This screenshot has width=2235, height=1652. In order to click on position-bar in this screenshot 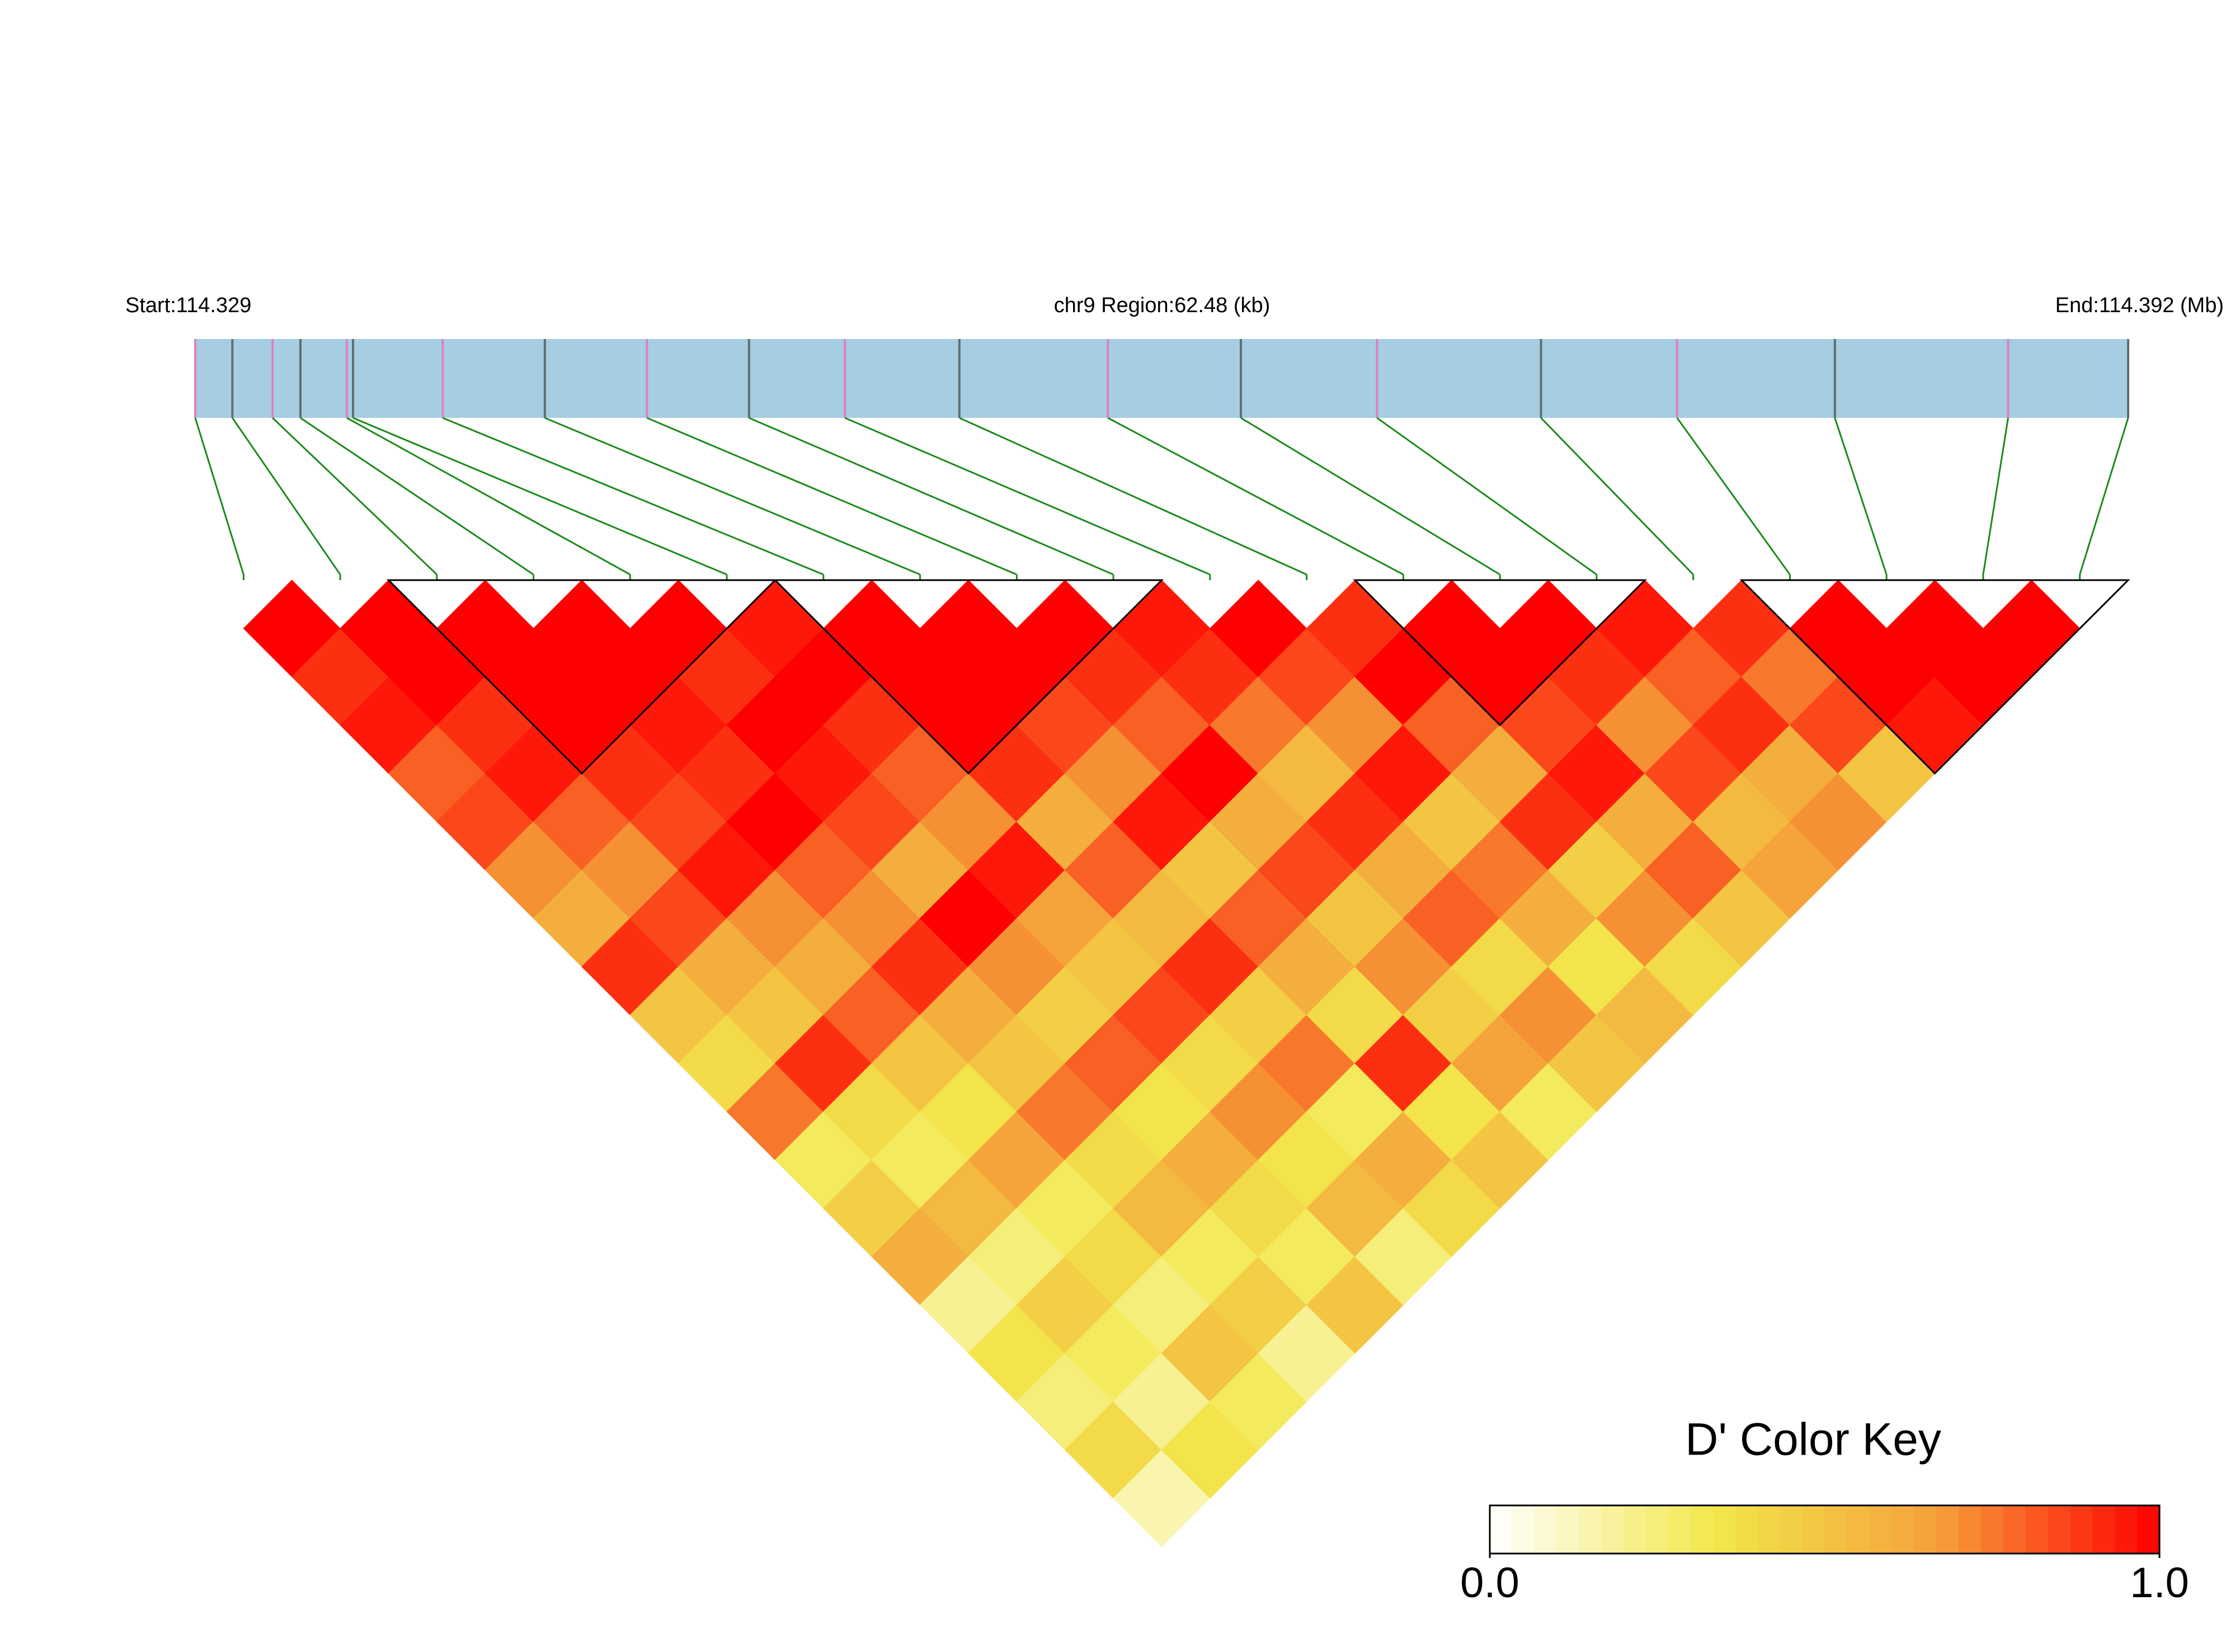, I will do `click(1161, 379)`.